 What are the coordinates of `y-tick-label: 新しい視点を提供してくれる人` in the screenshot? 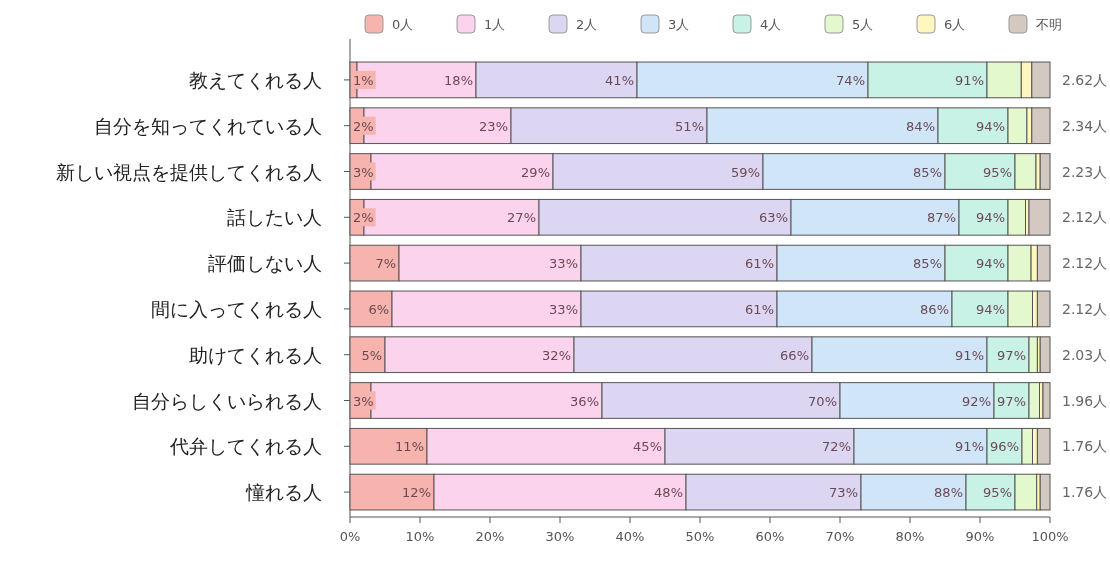 It's located at (189, 171).